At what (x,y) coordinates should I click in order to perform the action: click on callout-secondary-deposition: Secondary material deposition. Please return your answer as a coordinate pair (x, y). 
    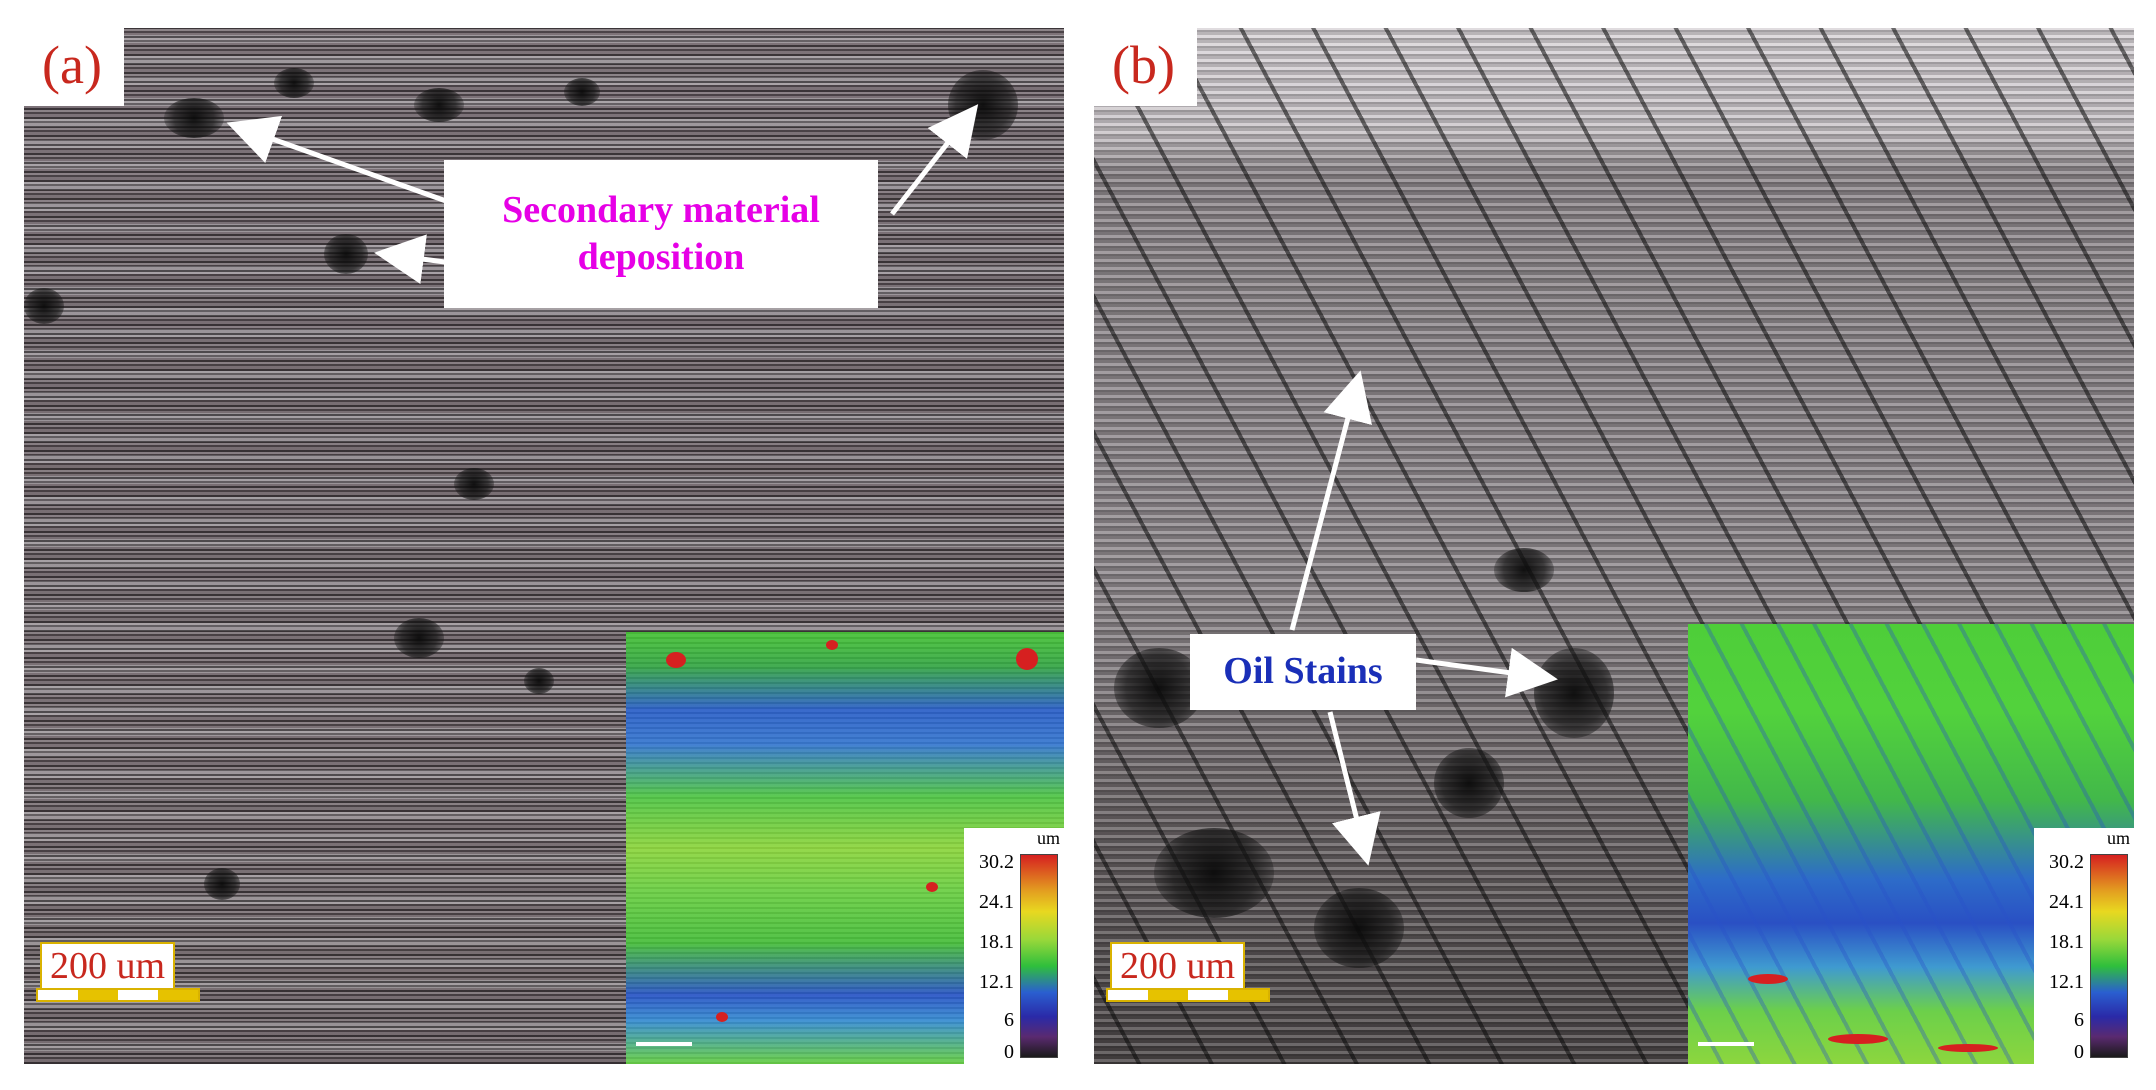
    Looking at the image, I should click on (661, 234).